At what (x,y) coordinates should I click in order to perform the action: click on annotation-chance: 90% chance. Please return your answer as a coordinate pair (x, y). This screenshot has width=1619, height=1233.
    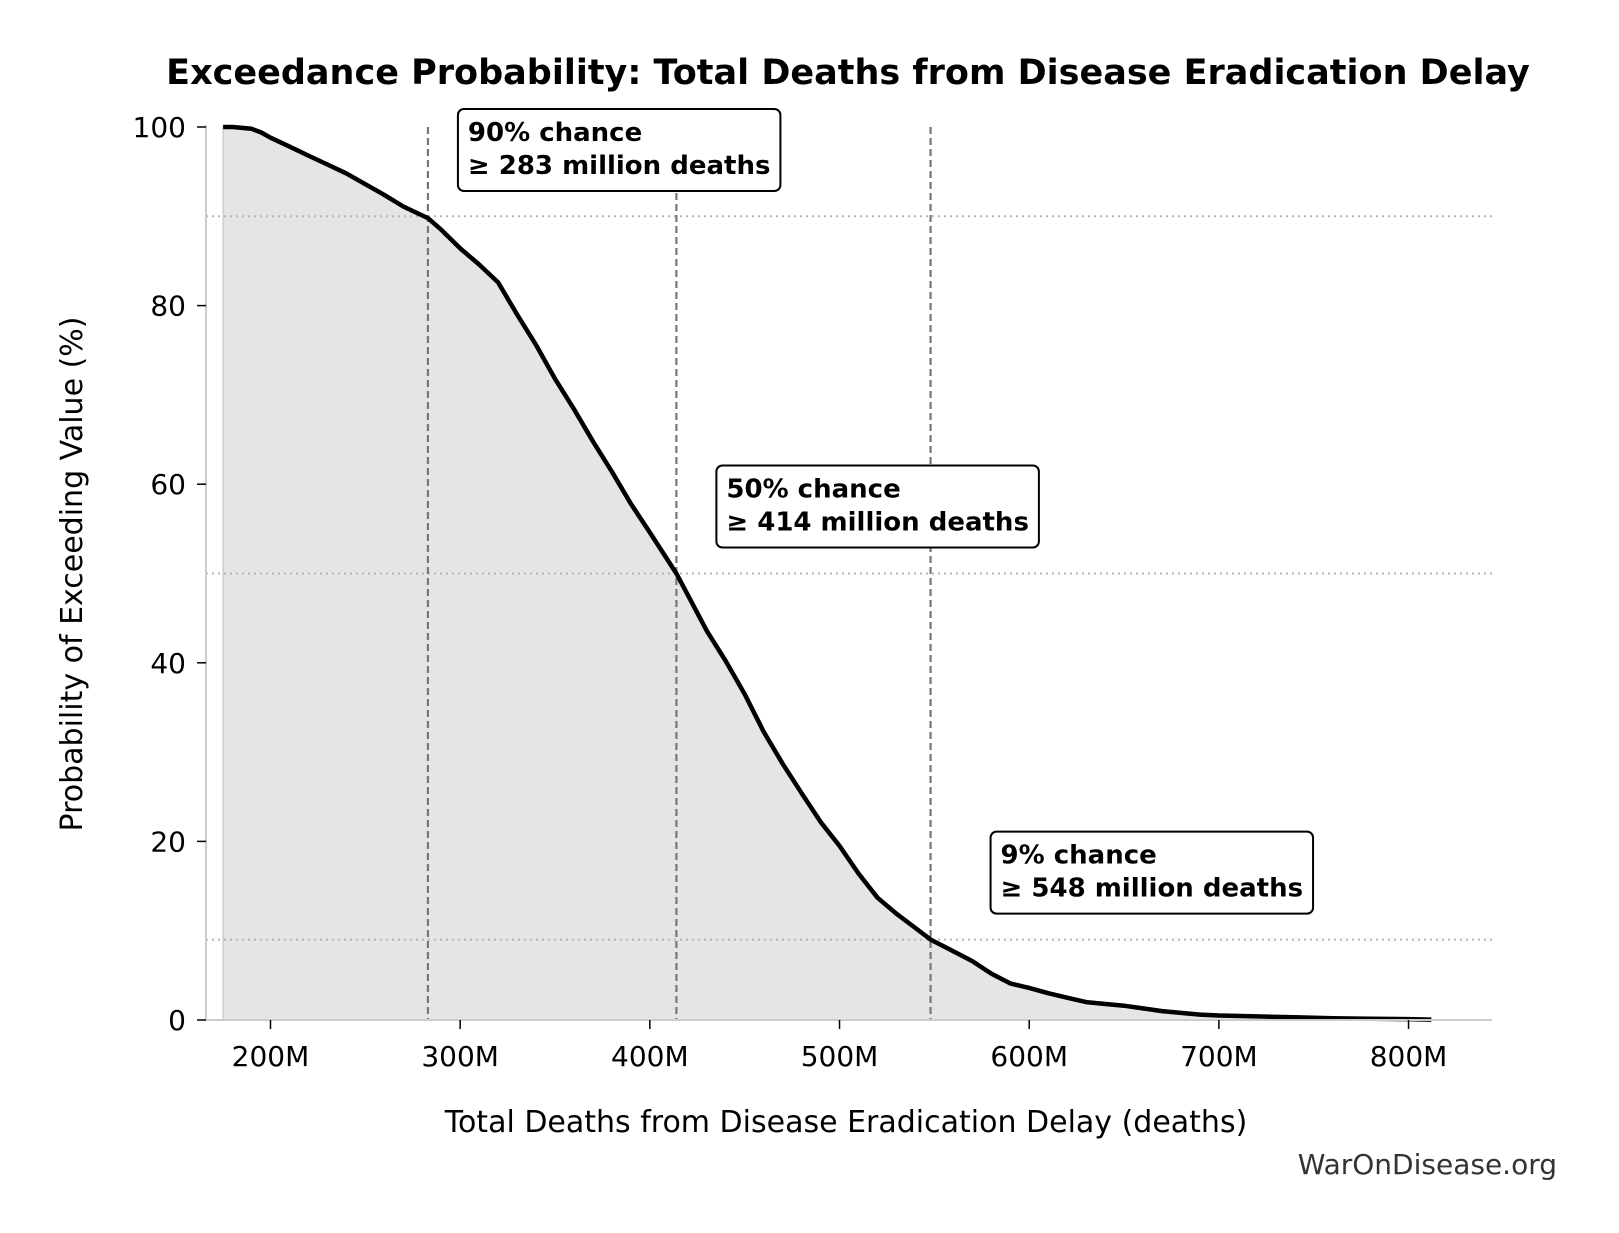
    Looking at the image, I should click on (555, 133).